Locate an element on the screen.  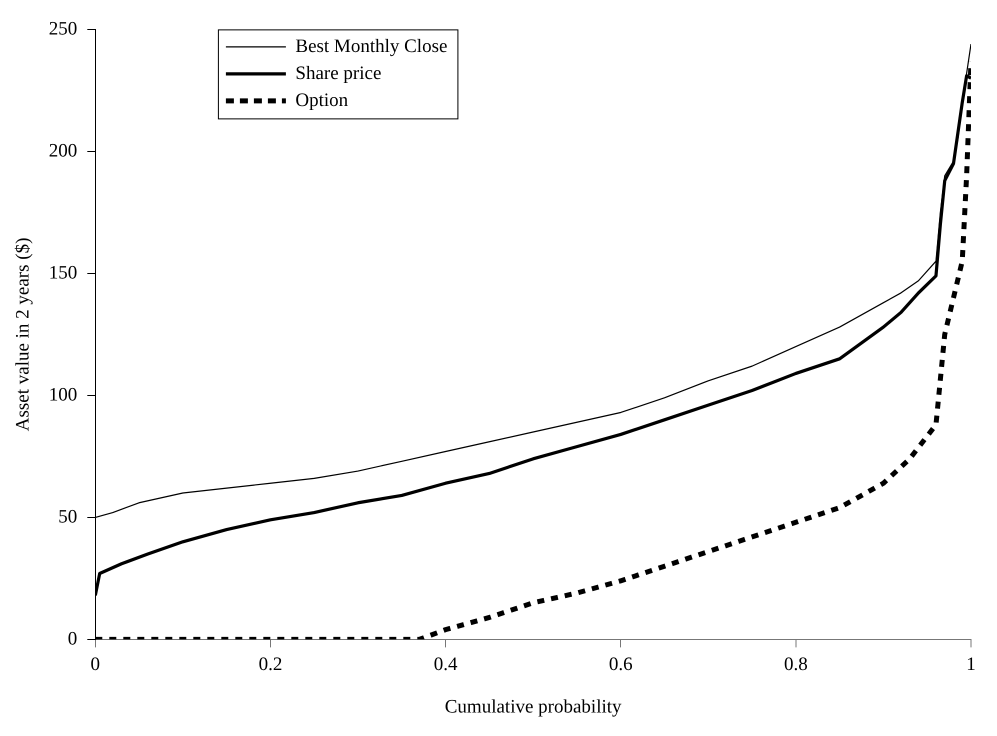
x-tick-label: 1 is located at coordinates (971, 664).